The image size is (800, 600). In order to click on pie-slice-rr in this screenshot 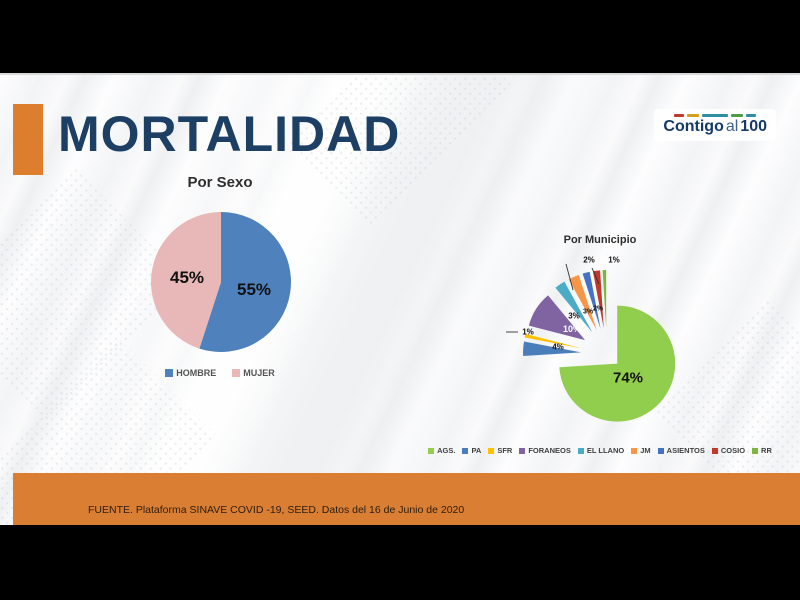, I will do `click(604, 299)`.